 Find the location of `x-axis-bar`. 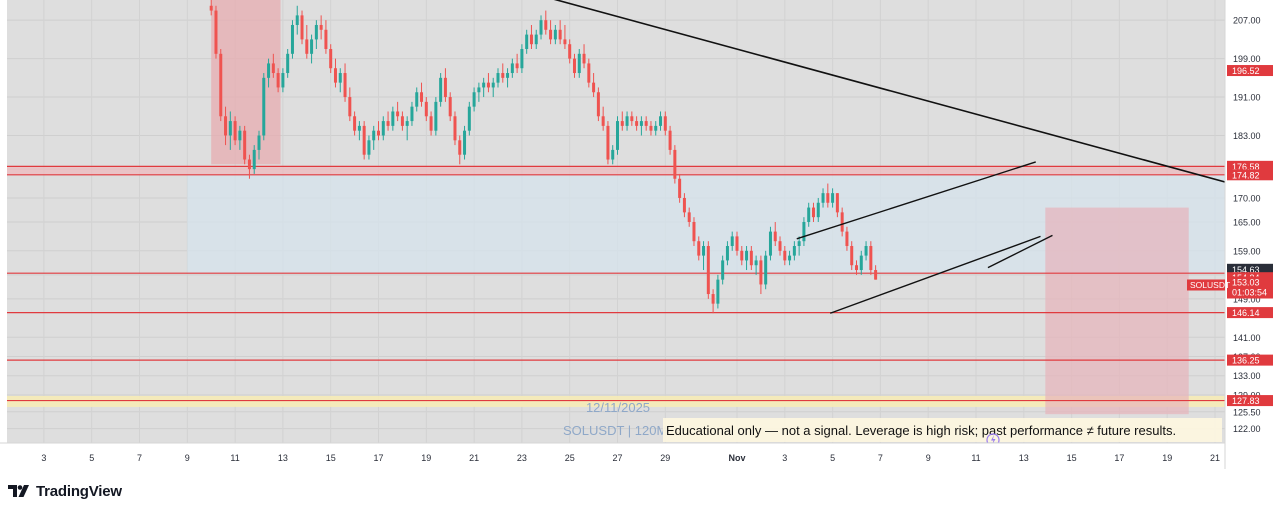

x-axis-bar is located at coordinates (640, 456).